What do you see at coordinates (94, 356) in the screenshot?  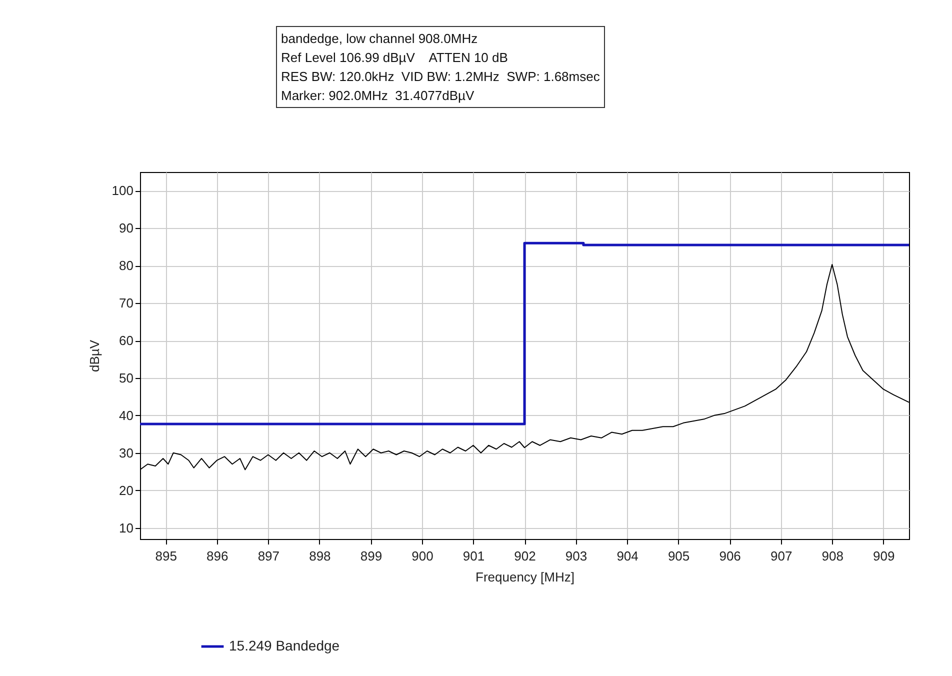 I see `y-axis-title: dBµV` at bounding box center [94, 356].